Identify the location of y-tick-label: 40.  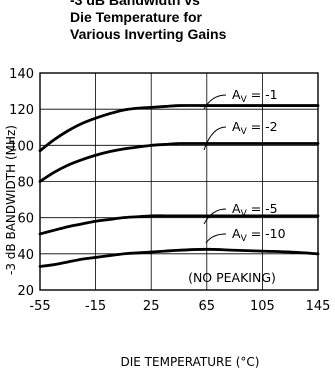
(25, 255).